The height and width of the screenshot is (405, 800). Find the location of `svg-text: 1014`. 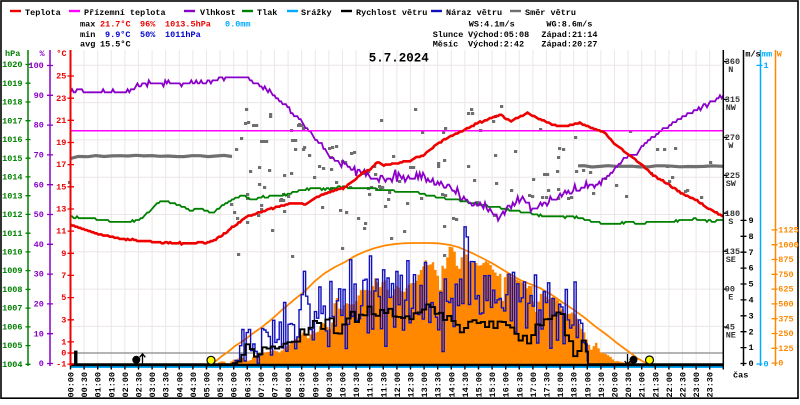

svg-text: 1014 is located at coordinates (12, 178).